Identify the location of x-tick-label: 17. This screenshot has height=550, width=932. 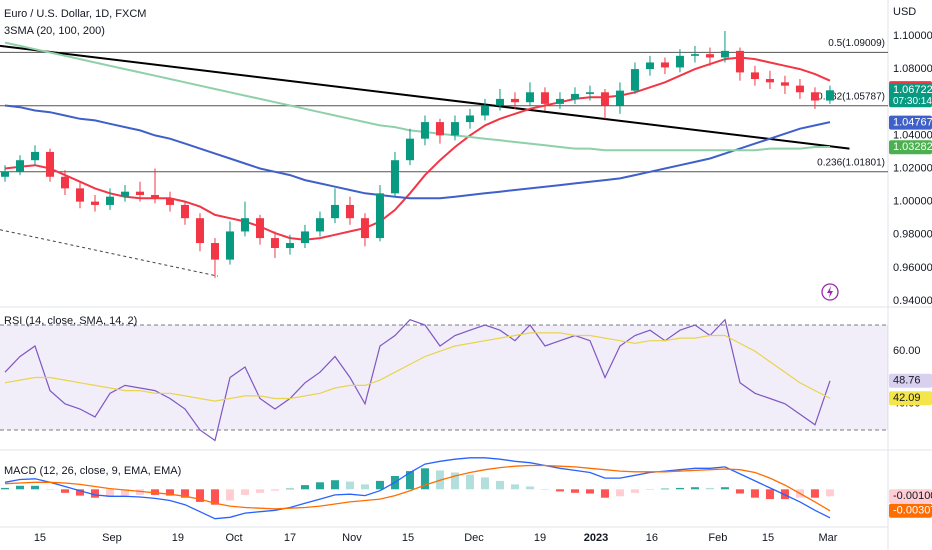
(290, 538).